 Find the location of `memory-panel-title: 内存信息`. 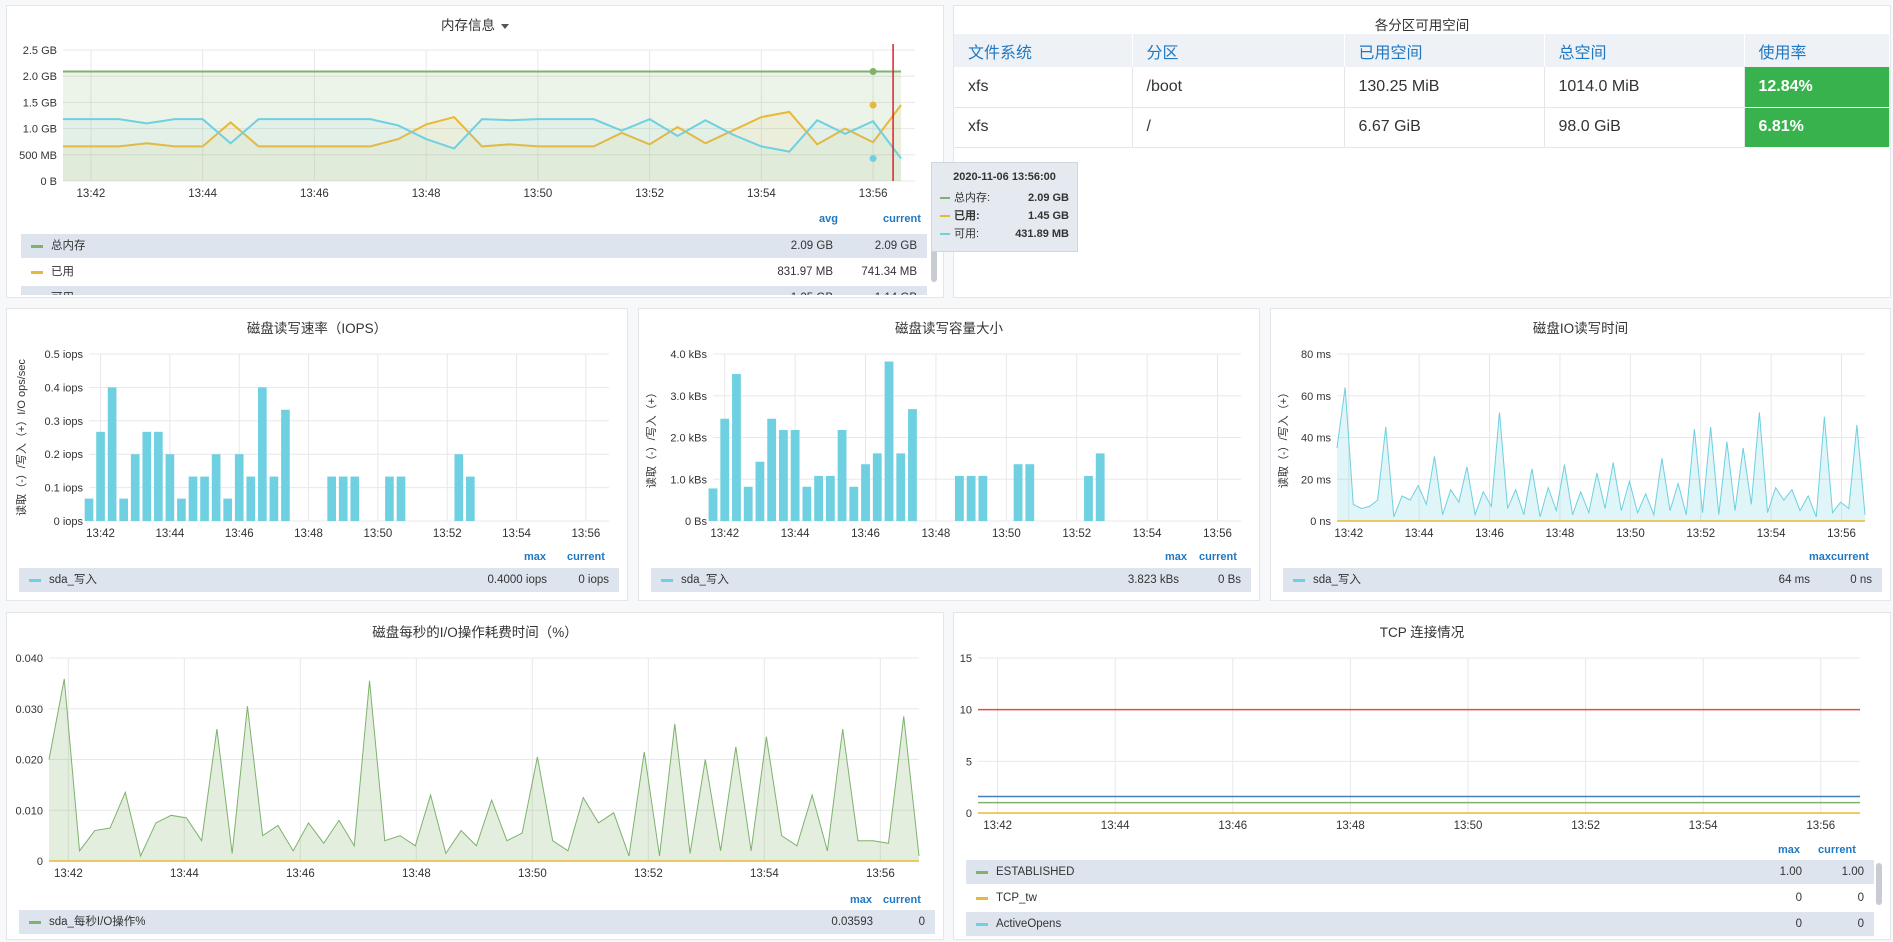

memory-panel-title: 内存信息 is located at coordinates (475, 24).